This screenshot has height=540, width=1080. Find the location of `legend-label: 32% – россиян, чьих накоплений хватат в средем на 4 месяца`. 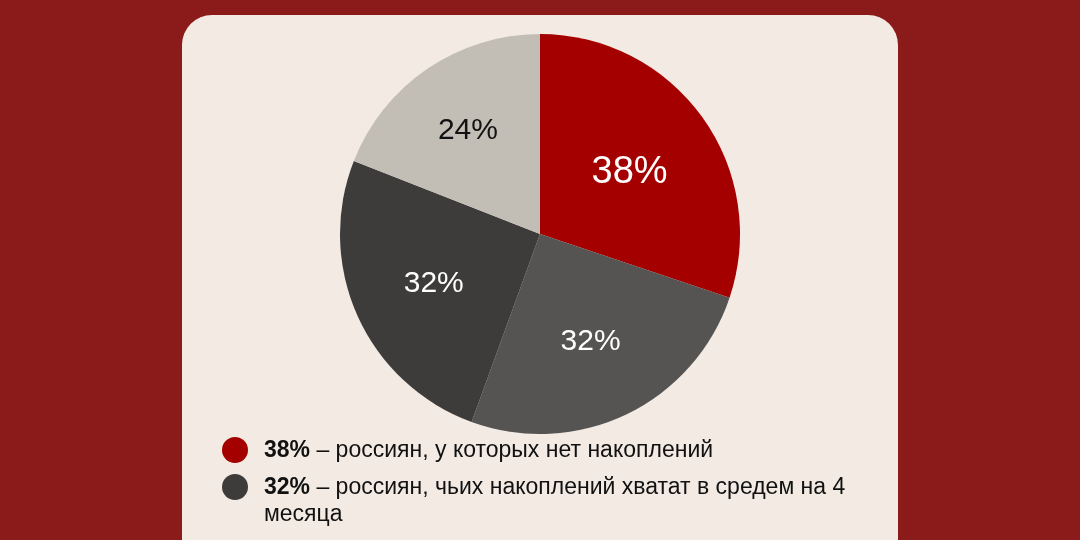

legend-label: 32% – россиян, чьих накоплений хватат в средем на 4 месяца is located at coordinates (555, 500).